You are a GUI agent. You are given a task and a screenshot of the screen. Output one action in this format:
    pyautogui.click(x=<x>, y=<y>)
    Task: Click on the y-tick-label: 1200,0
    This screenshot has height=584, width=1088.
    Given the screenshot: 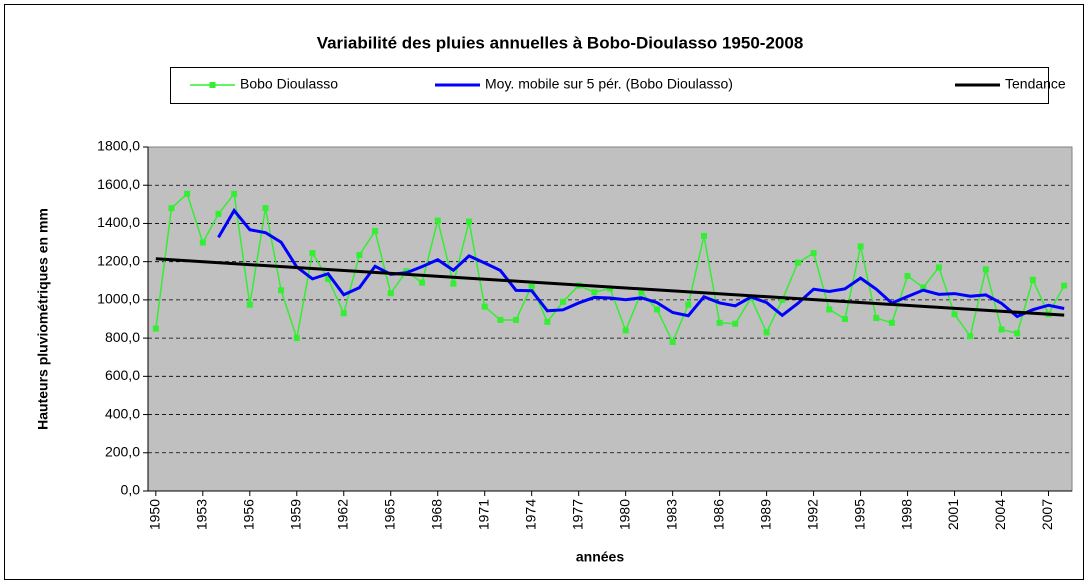 What is the action you would take?
    pyautogui.click(x=118, y=260)
    